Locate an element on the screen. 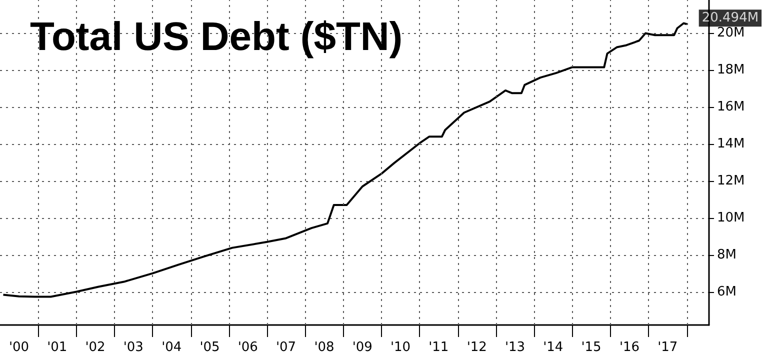 This screenshot has width=771, height=360. chart-title: Total US Debt ($TN) is located at coordinates (216, 37).